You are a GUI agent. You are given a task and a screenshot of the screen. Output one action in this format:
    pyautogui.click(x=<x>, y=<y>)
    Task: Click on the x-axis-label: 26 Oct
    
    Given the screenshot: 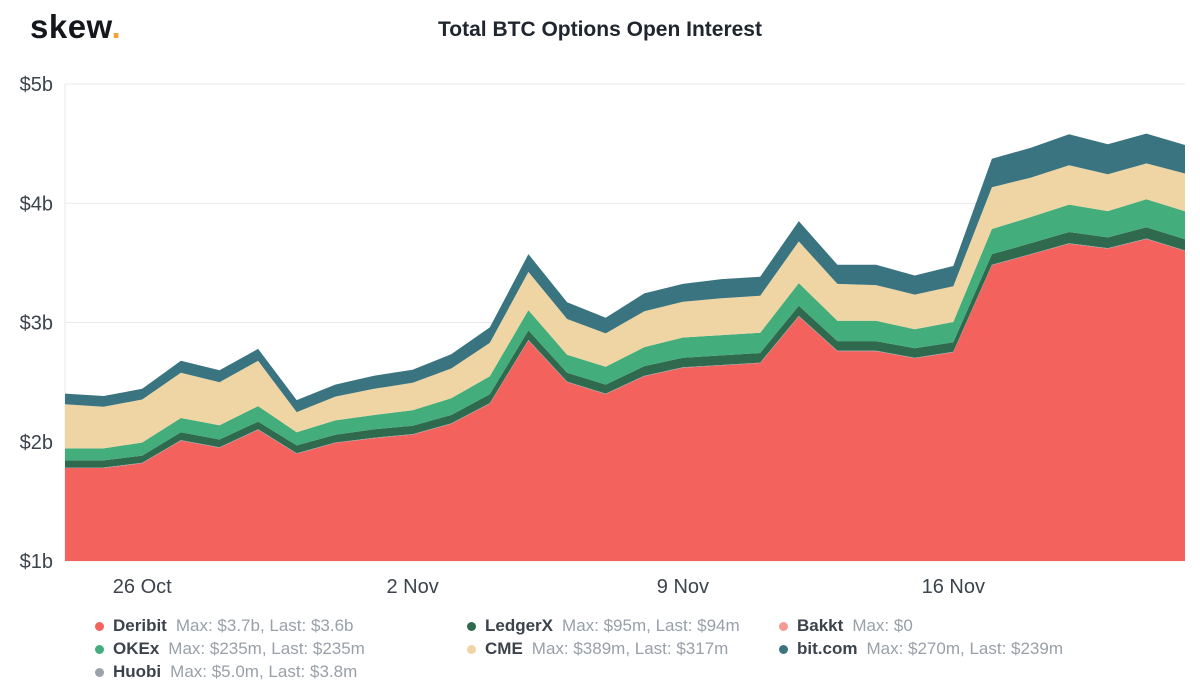 What is the action you would take?
    pyautogui.click(x=142, y=587)
    